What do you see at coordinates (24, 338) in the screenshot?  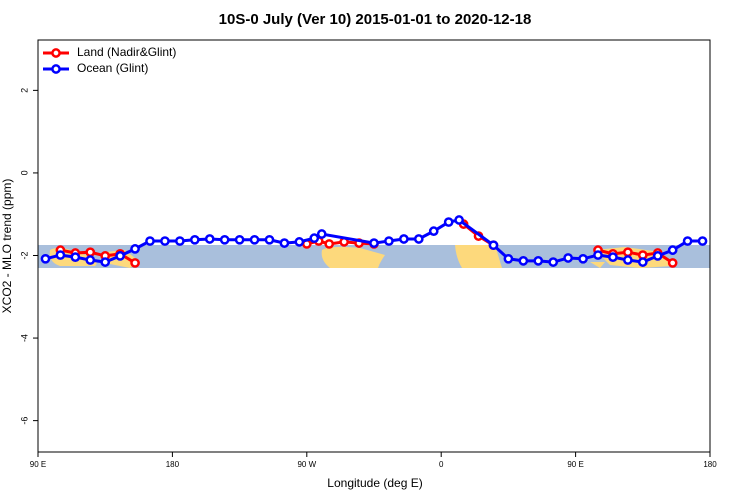 I see `y-tick-label: -4` at bounding box center [24, 338].